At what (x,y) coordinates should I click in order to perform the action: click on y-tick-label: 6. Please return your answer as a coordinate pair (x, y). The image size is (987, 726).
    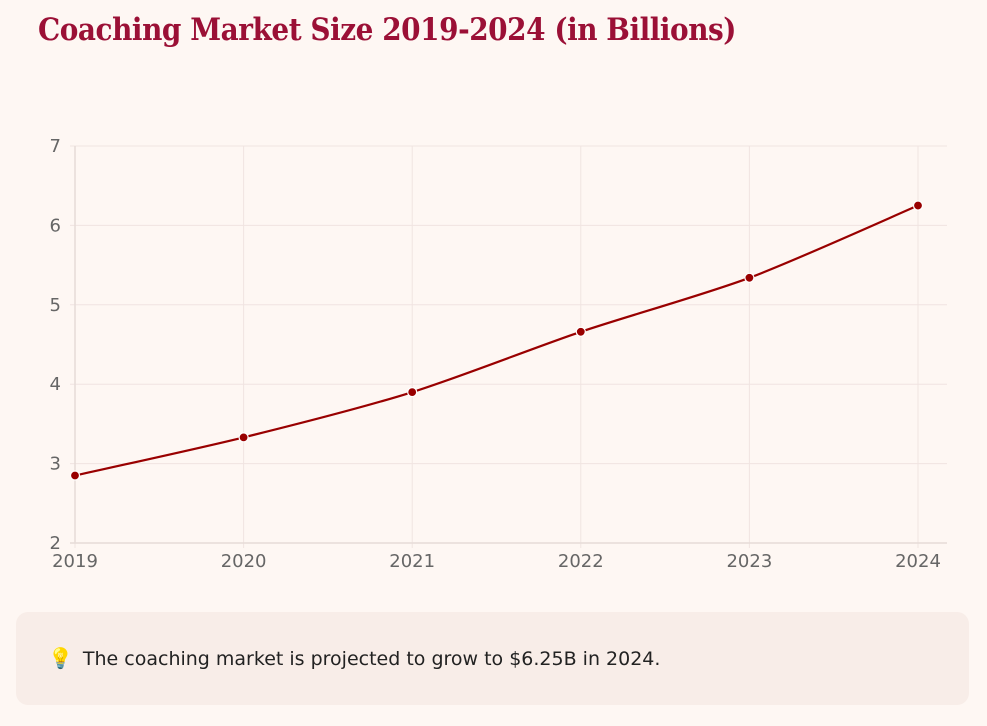
    Looking at the image, I should click on (55, 225).